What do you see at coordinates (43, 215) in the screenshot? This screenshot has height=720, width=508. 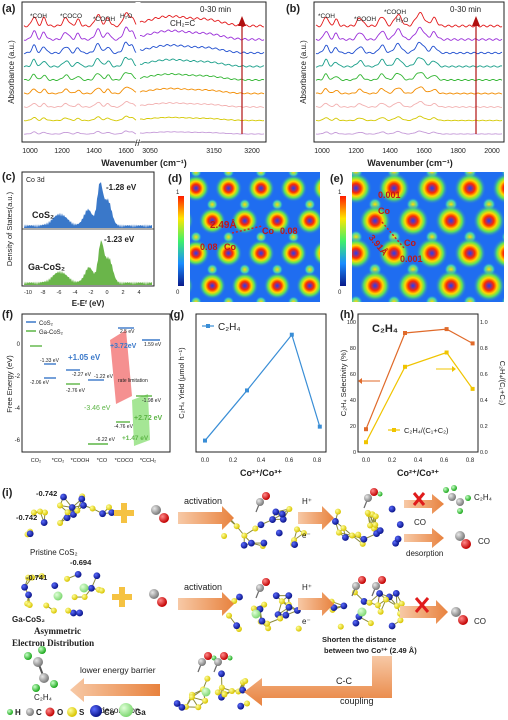 I see `dos-top-label: CoS₂` at bounding box center [43, 215].